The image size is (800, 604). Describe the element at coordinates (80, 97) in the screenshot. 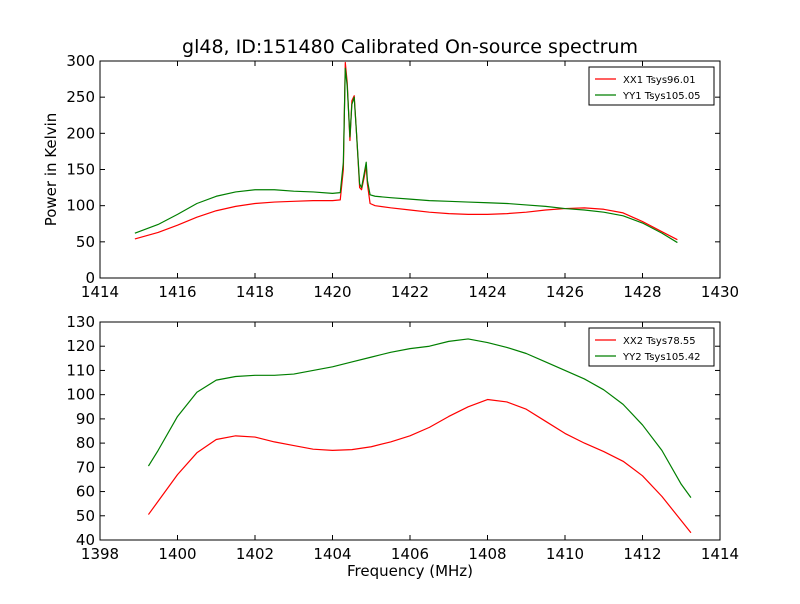

I see `plot1-y-tick-label: 250` at that location.